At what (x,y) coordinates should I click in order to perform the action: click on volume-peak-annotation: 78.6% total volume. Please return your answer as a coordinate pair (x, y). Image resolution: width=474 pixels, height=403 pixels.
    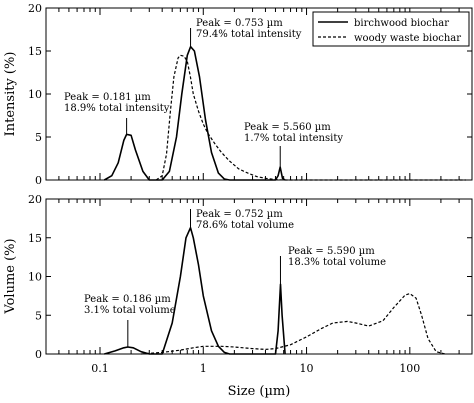
    Looking at the image, I should click on (245, 225).